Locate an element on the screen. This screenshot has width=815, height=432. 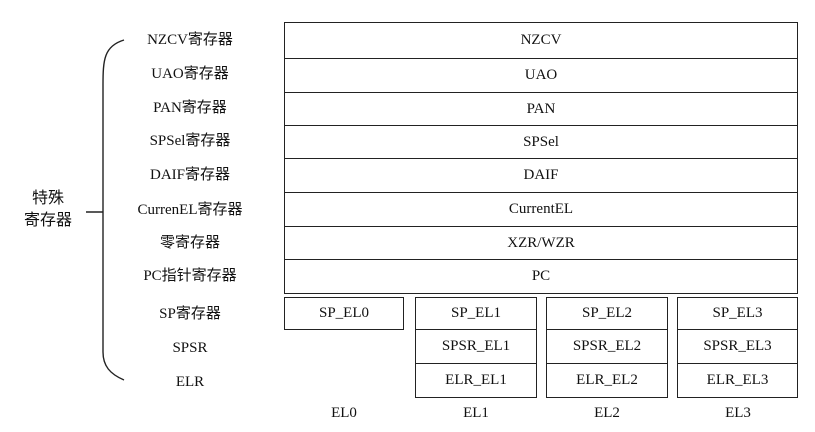
spsr-el1-cell: SPSR_EL1 is located at coordinates (476, 346).